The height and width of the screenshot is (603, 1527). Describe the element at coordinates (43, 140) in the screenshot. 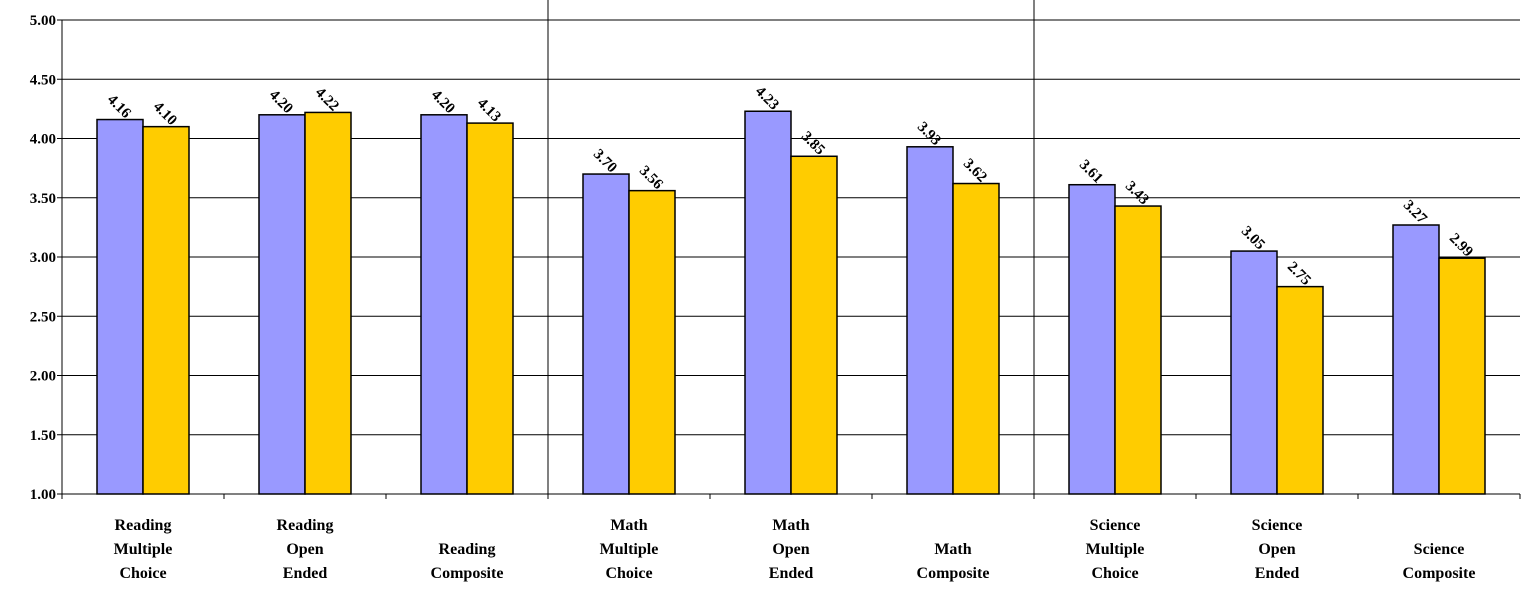

I see `y-tick-label: 4.00` at that location.